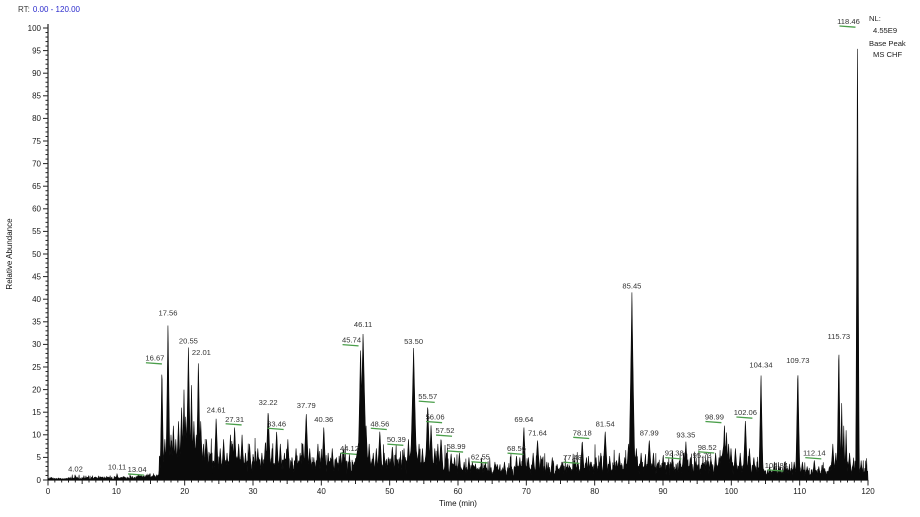 The height and width of the screenshot is (517, 920). What do you see at coordinates (445, 430) in the screenshot?
I see `peak-label: 57.52` at bounding box center [445, 430].